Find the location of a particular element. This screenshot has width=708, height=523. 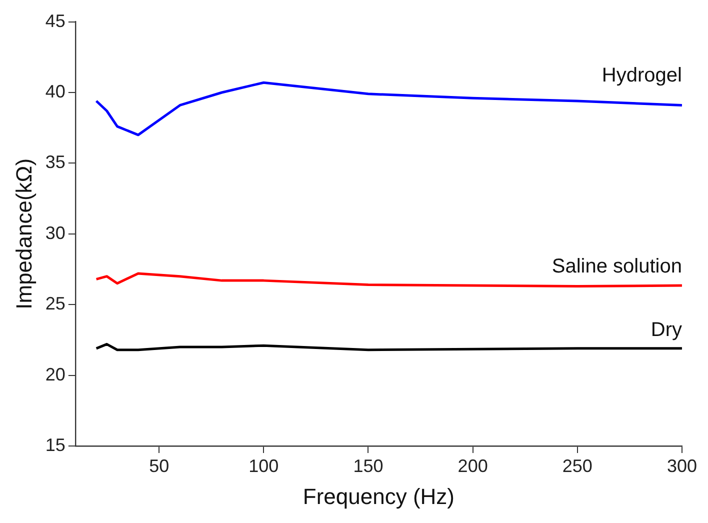

y-tick-label: 25 is located at coordinates (55, 304).